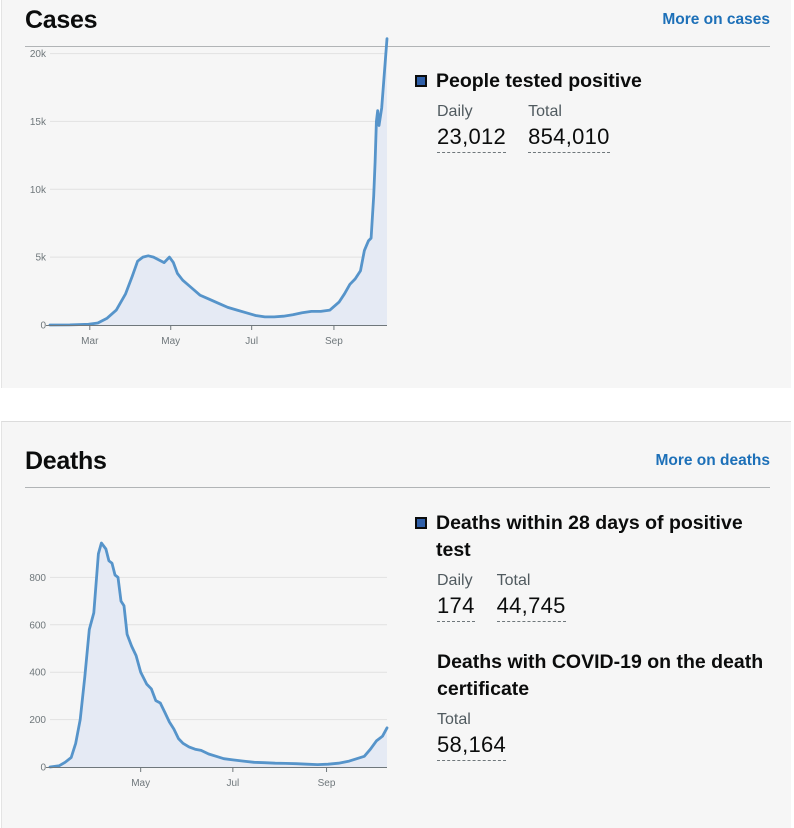 The image size is (794, 828). Describe the element at coordinates (454, 719) in the screenshot. I see `deaths-certificate-total-label: Total` at that location.